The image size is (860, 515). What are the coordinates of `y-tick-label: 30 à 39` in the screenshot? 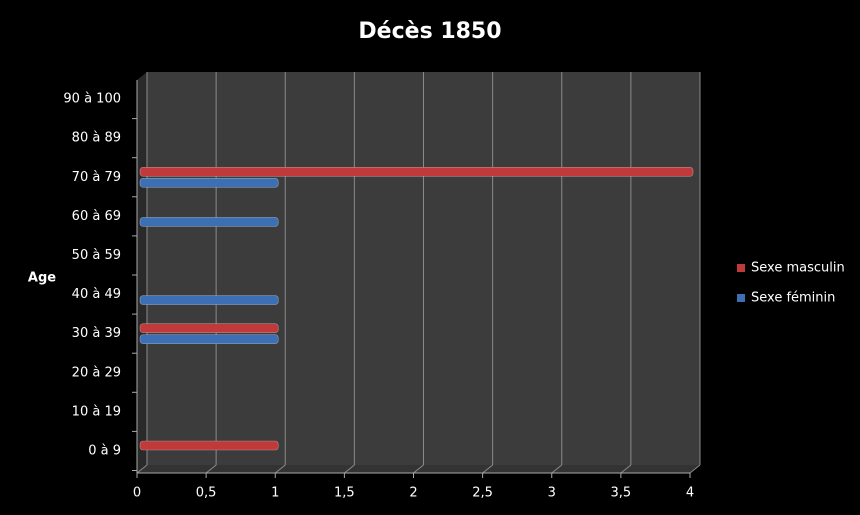 It's located at (96, 333).